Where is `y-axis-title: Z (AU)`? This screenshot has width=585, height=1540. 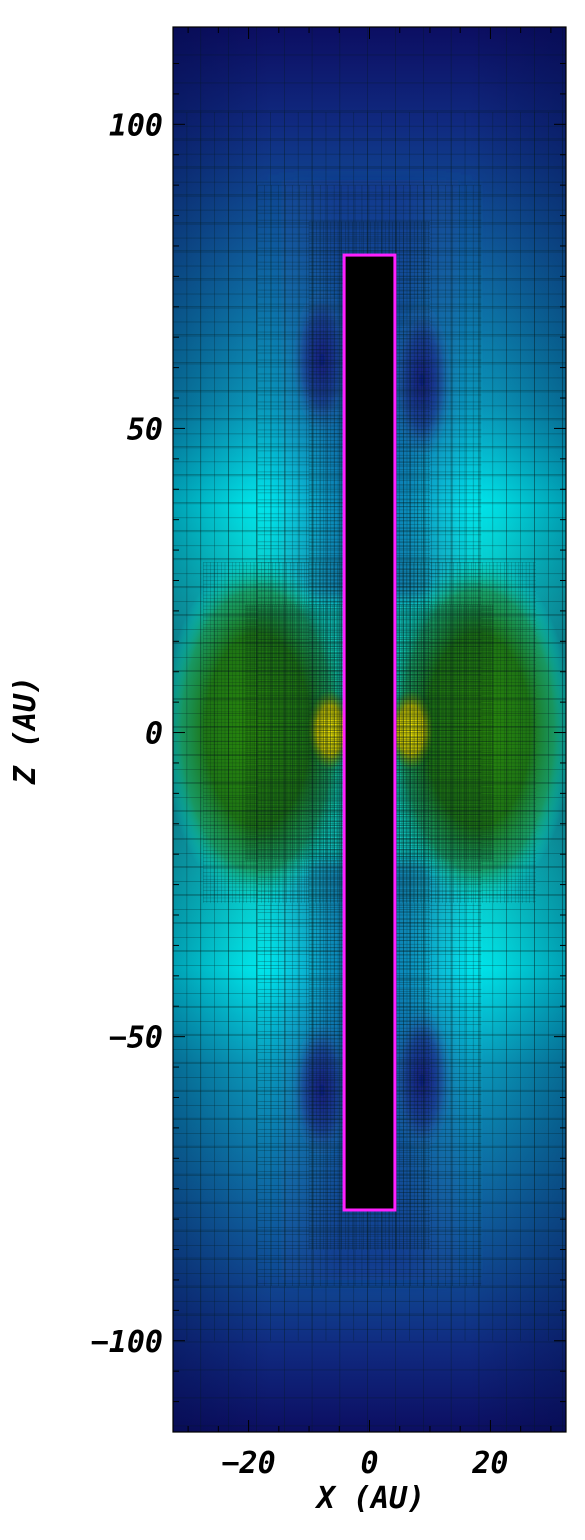
y-axis-title: Z (AU) is located at coordinates (25, 730).